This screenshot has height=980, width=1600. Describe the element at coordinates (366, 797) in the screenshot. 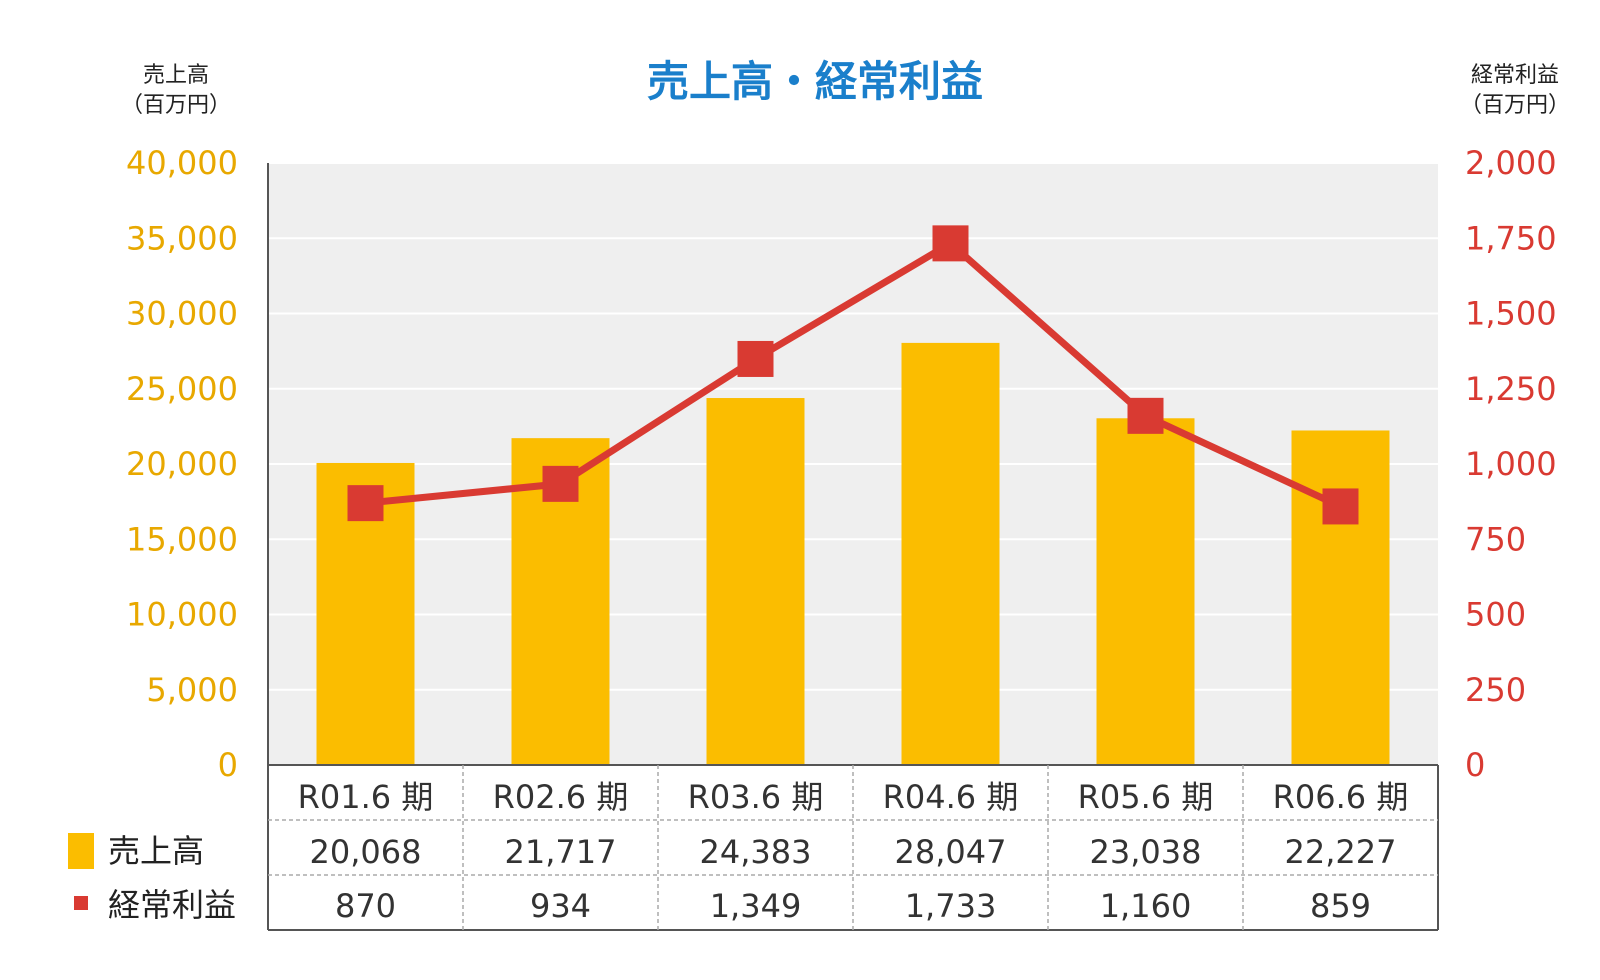

I see `category-label: R01.6 期` at that location.